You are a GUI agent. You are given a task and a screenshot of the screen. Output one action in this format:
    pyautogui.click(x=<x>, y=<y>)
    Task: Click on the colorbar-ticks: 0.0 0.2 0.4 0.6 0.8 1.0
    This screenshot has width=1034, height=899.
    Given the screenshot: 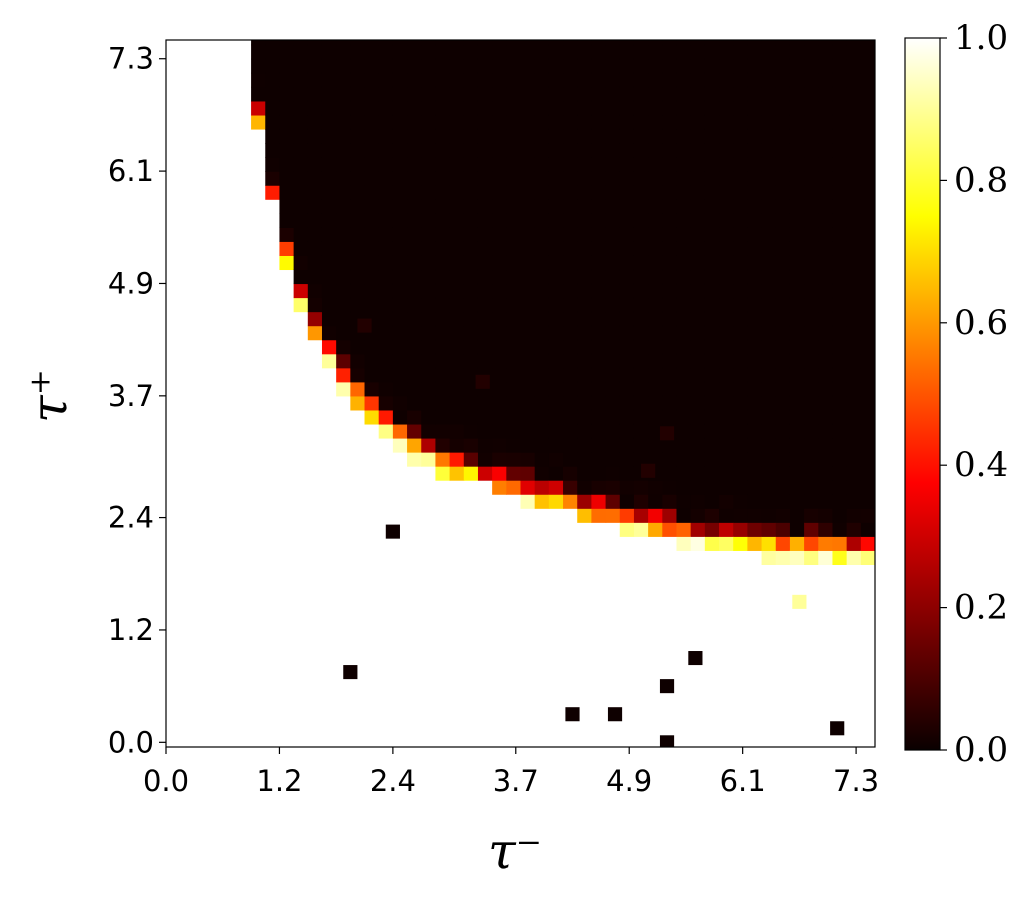 What is the action you would take?
    pyautogui.click(x=974, y=394)
    